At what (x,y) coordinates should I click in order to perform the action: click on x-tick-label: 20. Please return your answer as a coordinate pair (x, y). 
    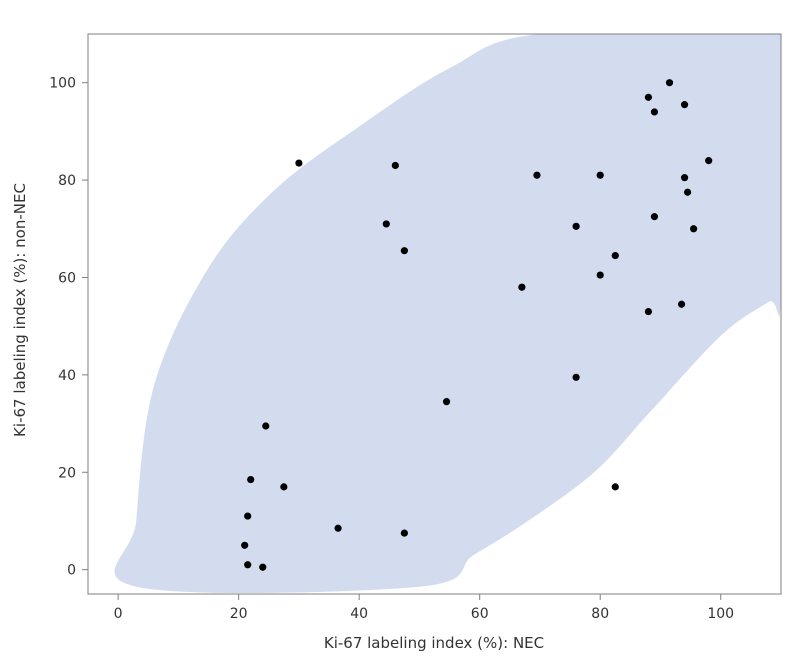
    Looking at the image, I should click on (239, 614).